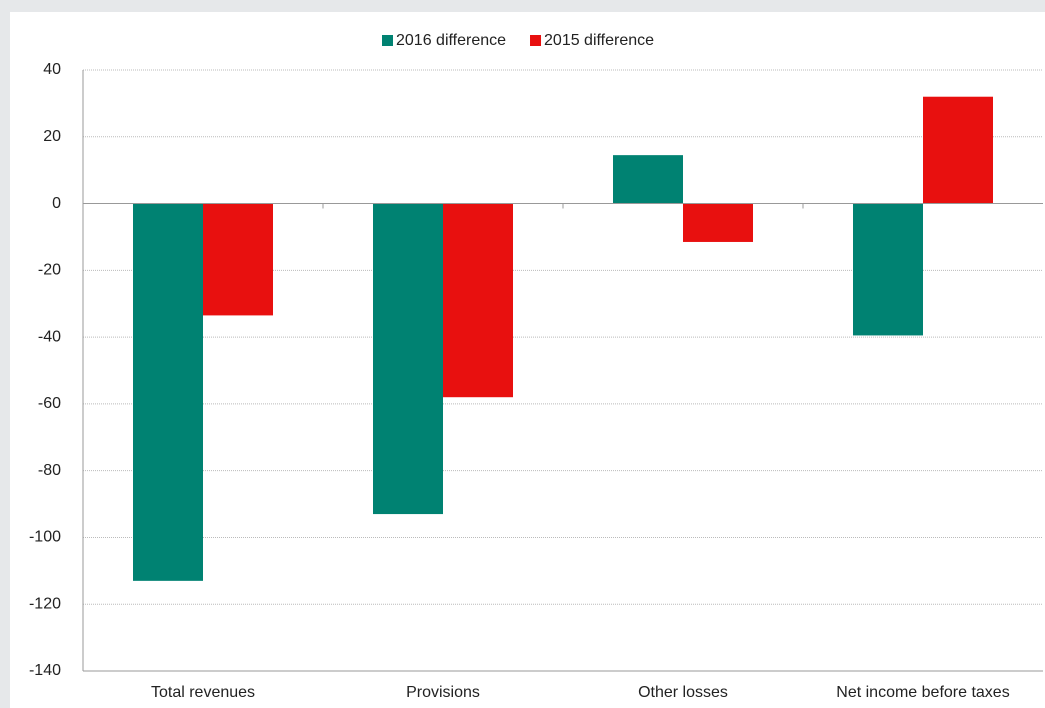 Image resolution: width=1045 pixels, height=708 pixels. Describe the element at coordinates (49, 270) in the screenshot. I see `y-tick-label: -20` at that location.